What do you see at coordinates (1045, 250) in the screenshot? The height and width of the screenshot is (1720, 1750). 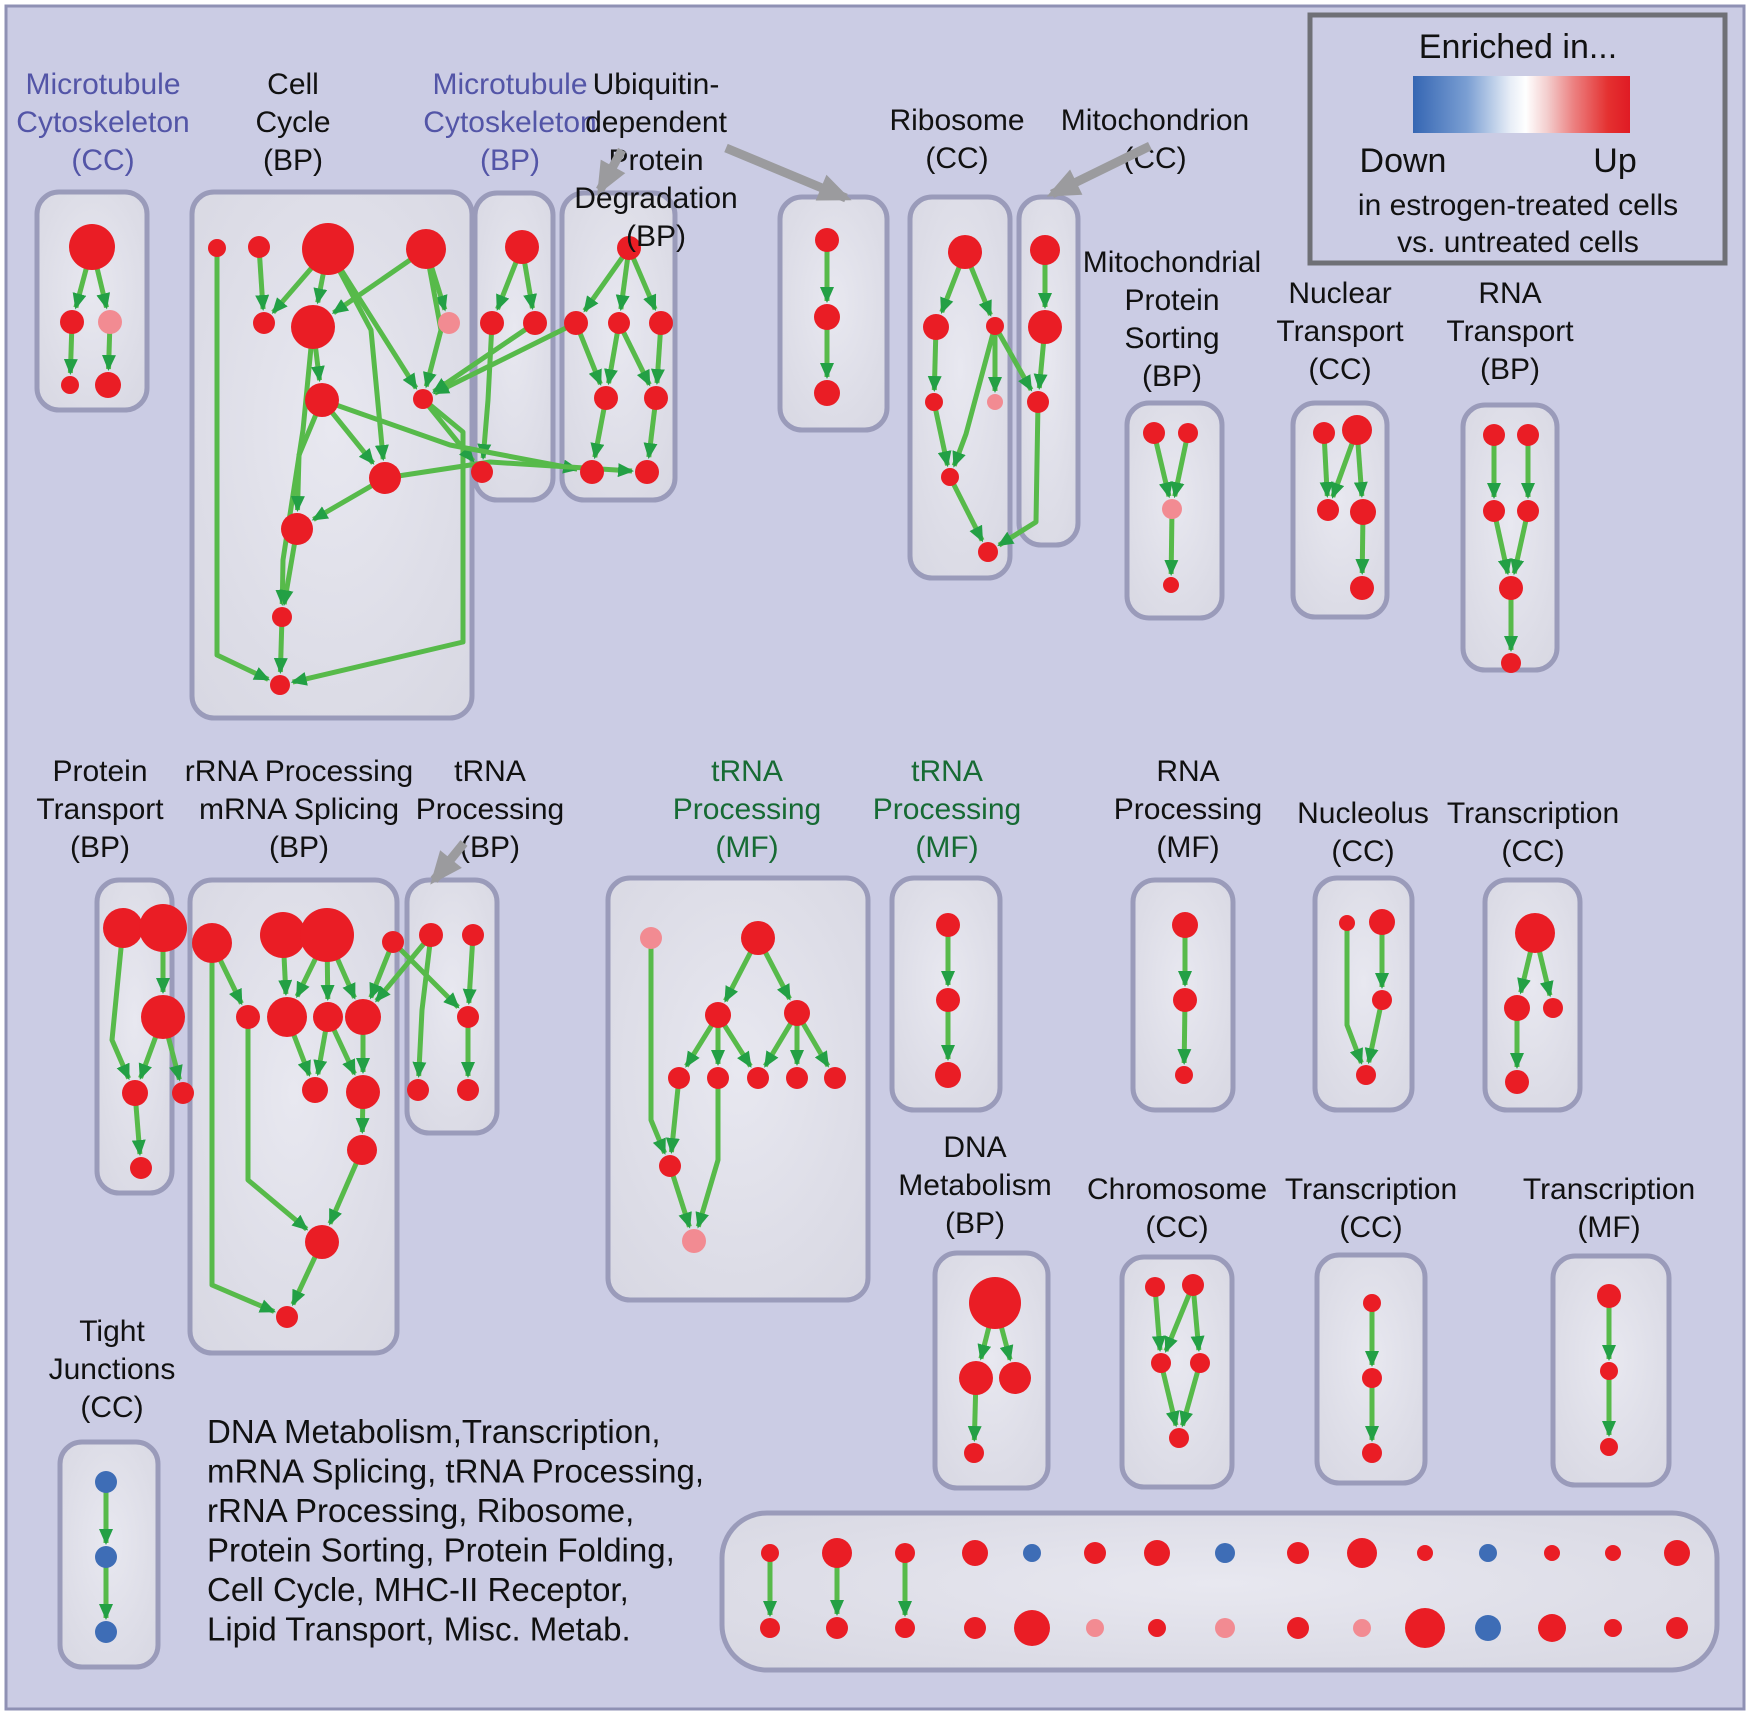 I see `mitochondrion-node-t1` at bounding box center [1045, 250].